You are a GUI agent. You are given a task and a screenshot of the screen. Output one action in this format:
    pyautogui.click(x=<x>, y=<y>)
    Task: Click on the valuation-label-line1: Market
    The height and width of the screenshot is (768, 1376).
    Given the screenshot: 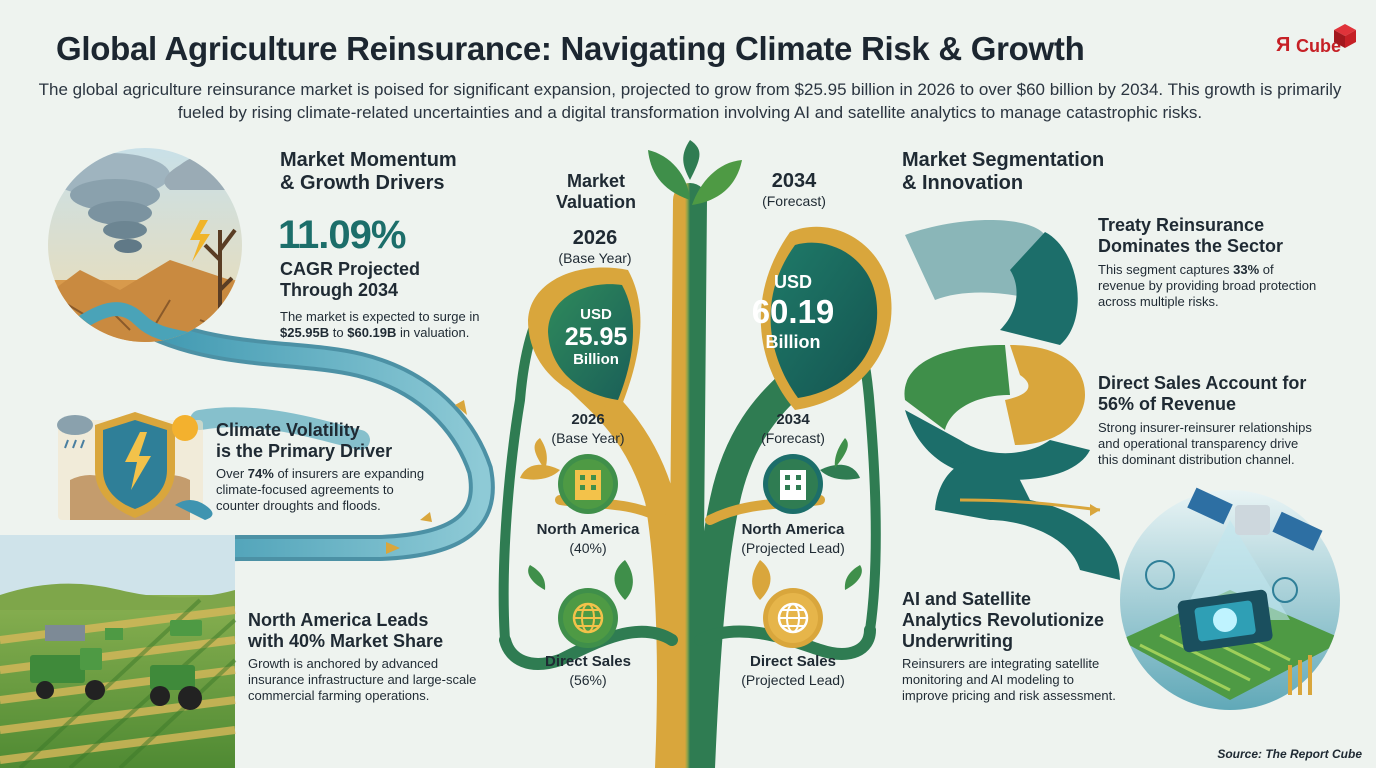 What is the action you would take?
    pyautogui.click(x=596, y=181)
    